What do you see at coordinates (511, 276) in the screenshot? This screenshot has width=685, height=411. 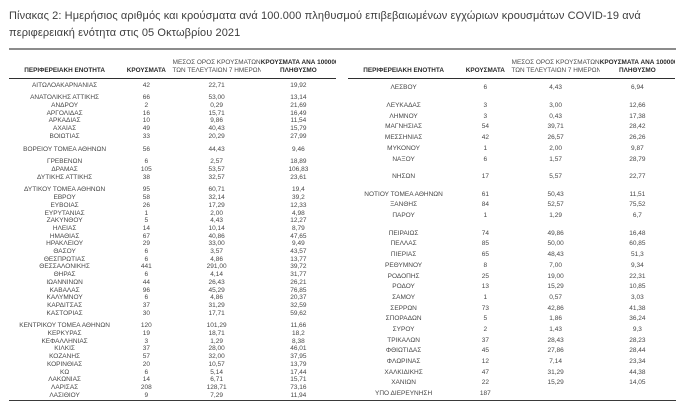 I see `table-row: ΡΟΔΟΠΗΣ 25 19,00 22,31` at bounding box center [511, 276].